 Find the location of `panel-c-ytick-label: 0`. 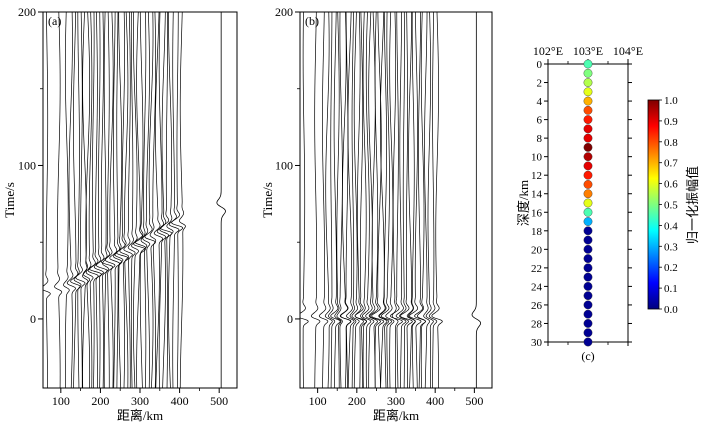

panel-c-ytick-label: 0 is located at coordinates (540, 65).